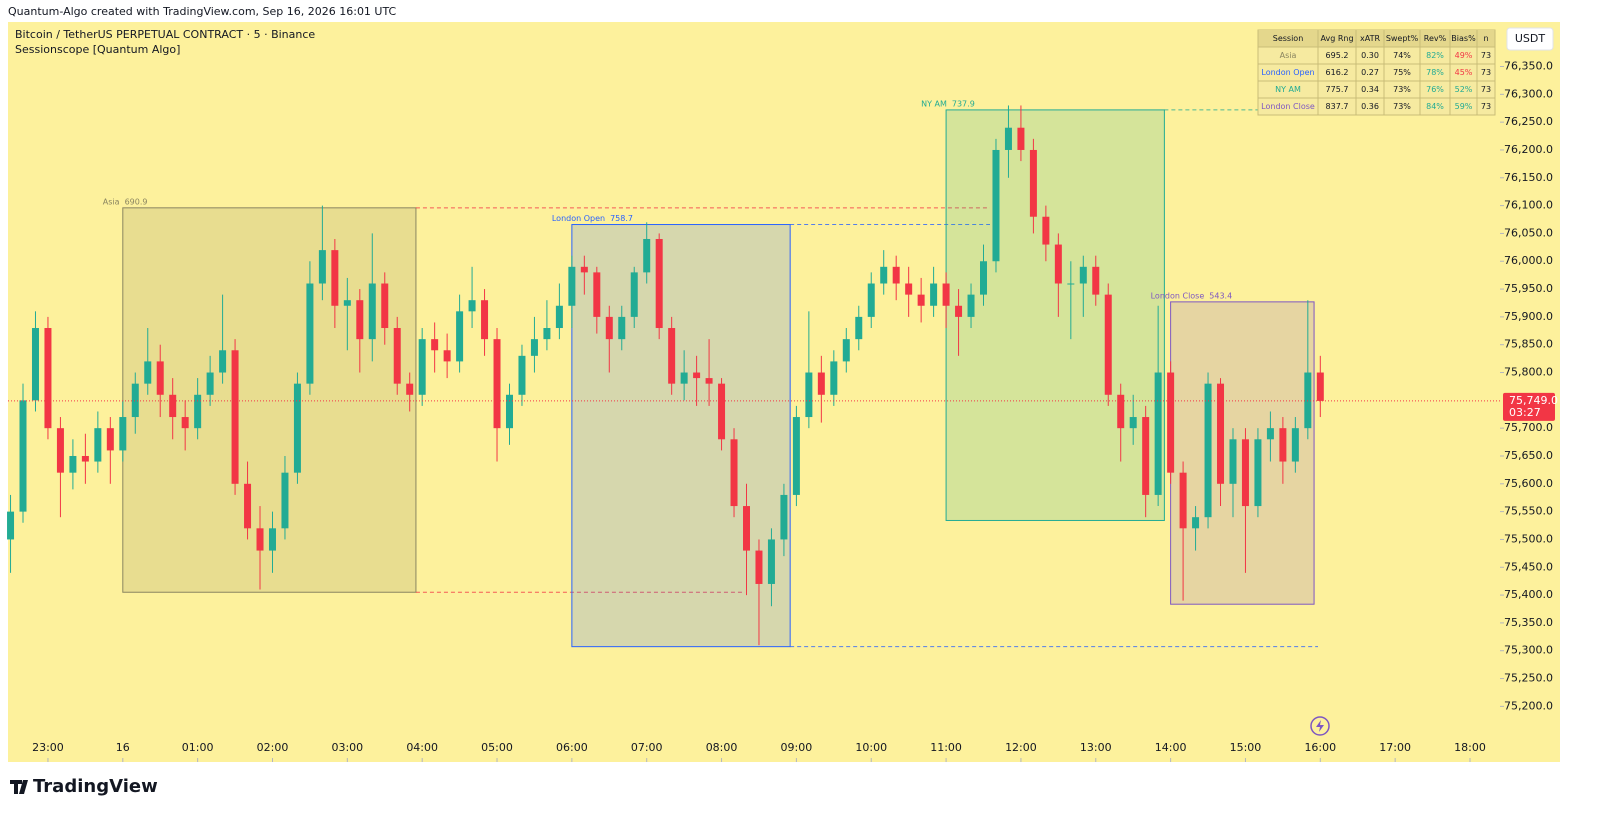  What do you see at coordinates (1178, 295) in the screenshot?
I see `session-name: London Close` at bounding box center [1178, 295].